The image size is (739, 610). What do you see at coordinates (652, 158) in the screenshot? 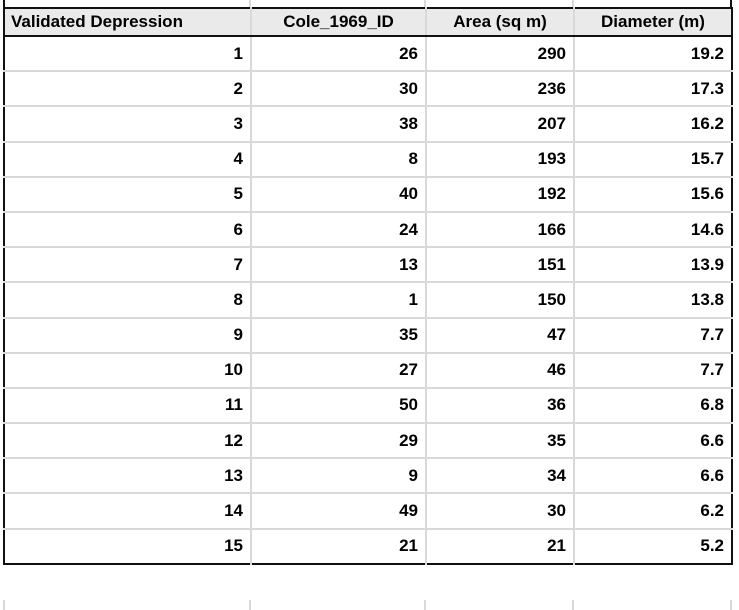
I see `table-cell: 15.7` at bounding box center [652, 158].